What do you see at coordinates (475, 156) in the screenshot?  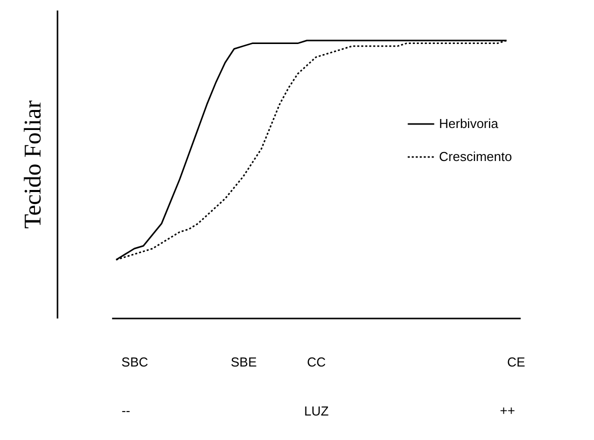 I see `legend-label: Crescimento` at bounding box center [475, 156].